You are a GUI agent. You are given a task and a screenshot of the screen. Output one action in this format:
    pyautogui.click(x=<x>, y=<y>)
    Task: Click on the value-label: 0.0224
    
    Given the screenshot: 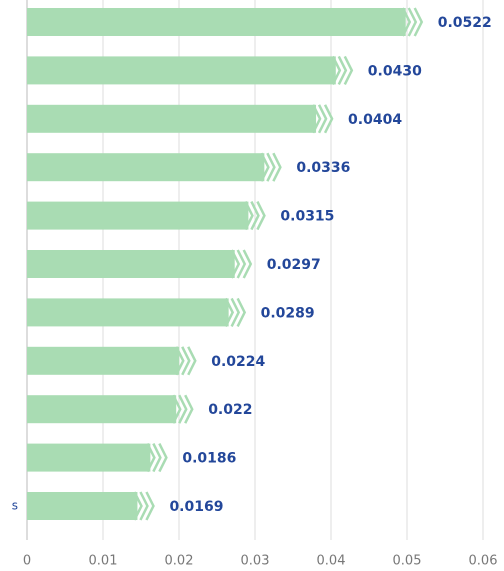 What is the action you would take?
    pyautogui.click(x=238, y=362)
    